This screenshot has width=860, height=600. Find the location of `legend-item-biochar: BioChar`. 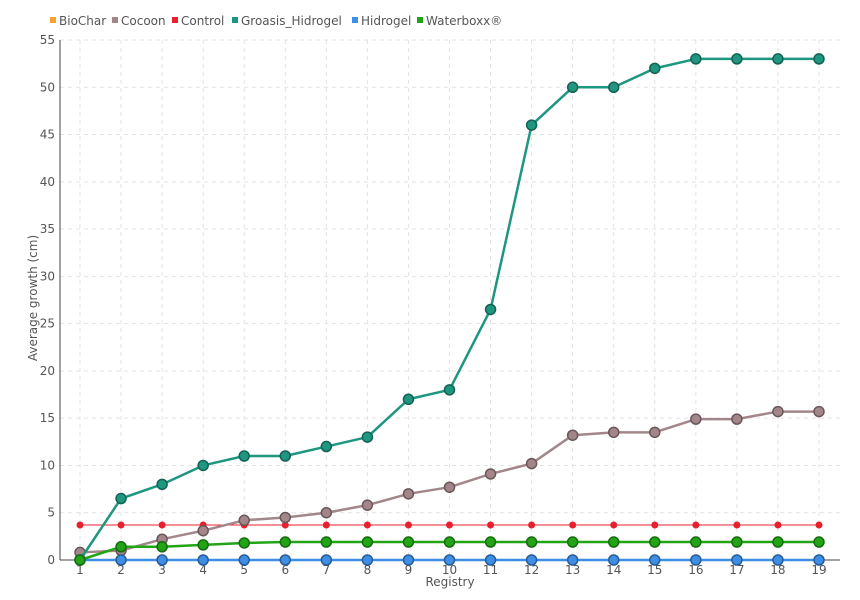

legend-item-biochar: BioChar is located at coordinates (78, 21).